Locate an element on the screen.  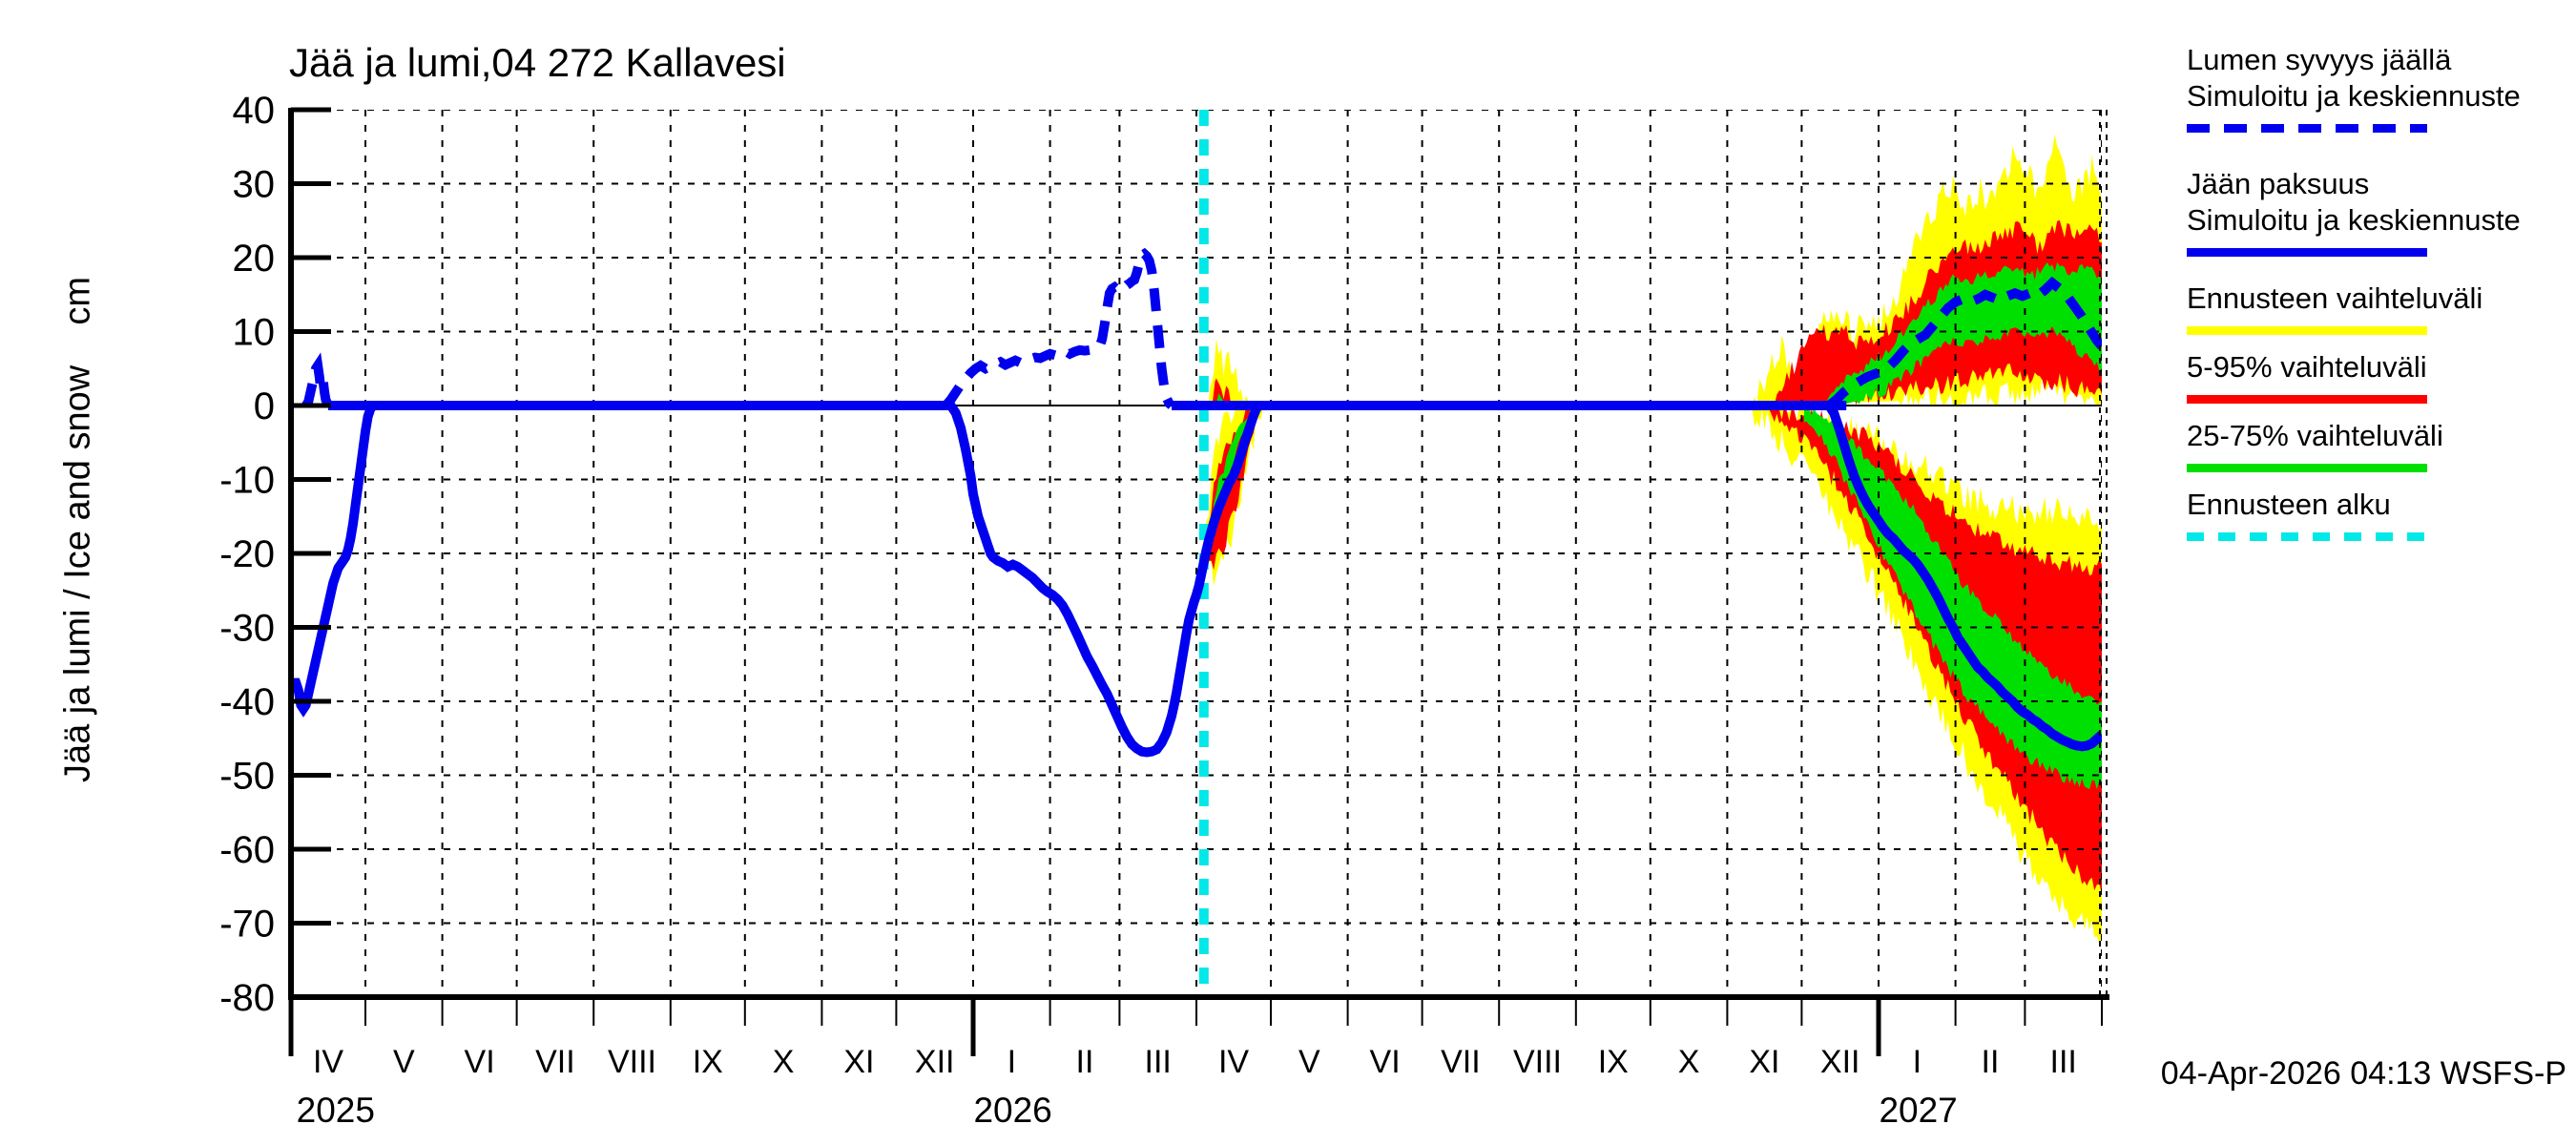
year-label: 2027 is located at coordinates (1918, 1111).